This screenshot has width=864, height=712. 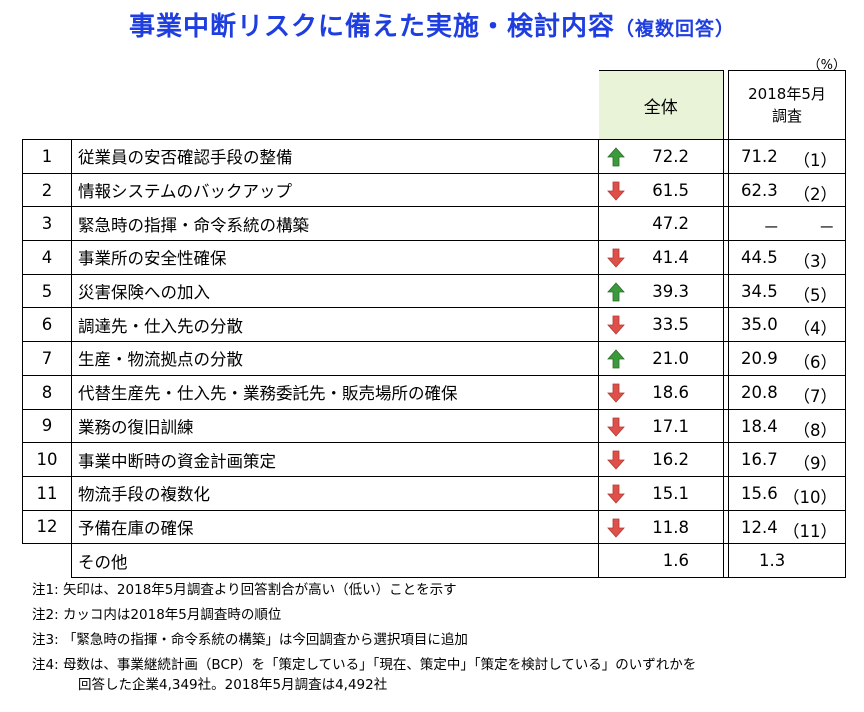 I want to click on row-prev-rank: －, so click(x=827, y=228).